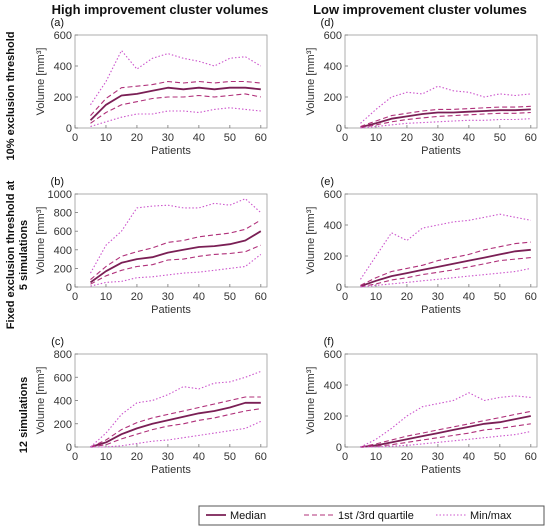  Describe the element at coordinates (248, 516) in the screenshot. I see `legend-label-median: Median` at that location.